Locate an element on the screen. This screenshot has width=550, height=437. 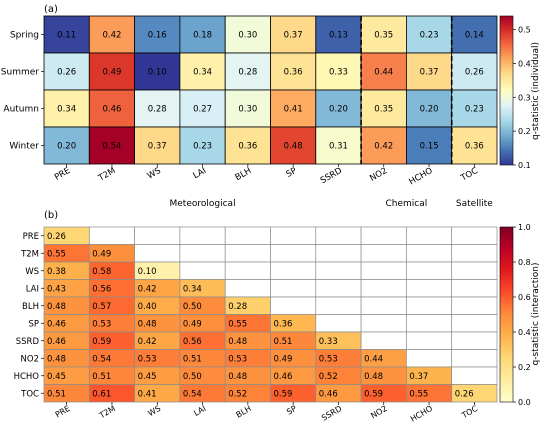
colorbar-a-tick-label: 0.4 is located at coordinates (524, 63).